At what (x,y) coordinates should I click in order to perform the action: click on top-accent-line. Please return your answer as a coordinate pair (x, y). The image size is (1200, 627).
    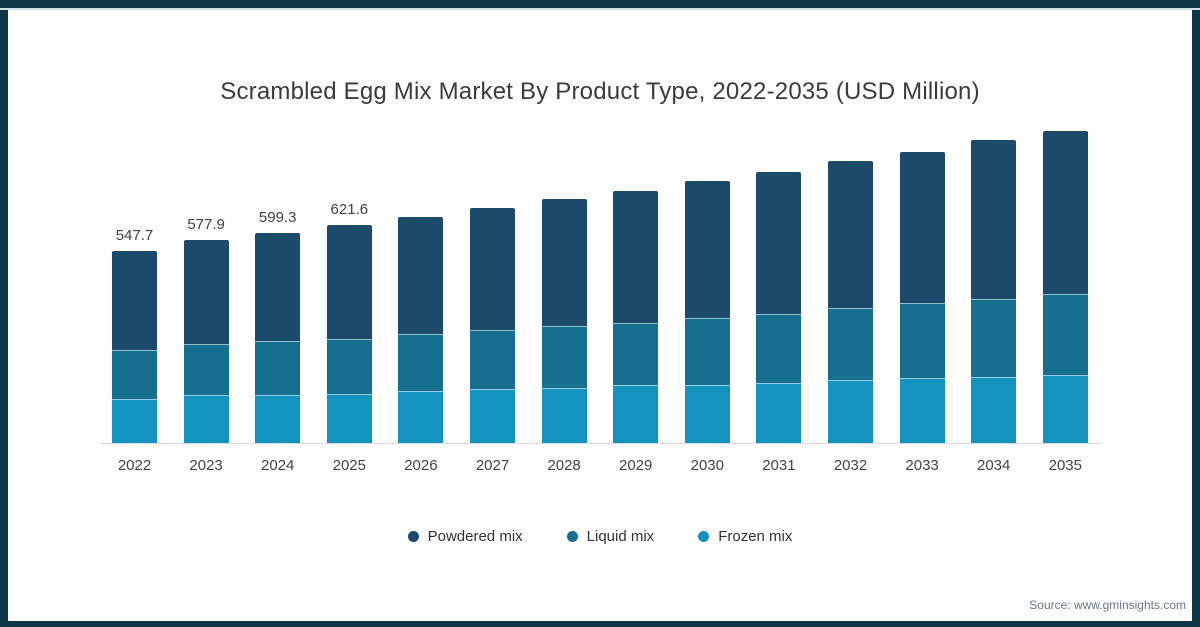
    Looking at the image, I should click on (600, 9).